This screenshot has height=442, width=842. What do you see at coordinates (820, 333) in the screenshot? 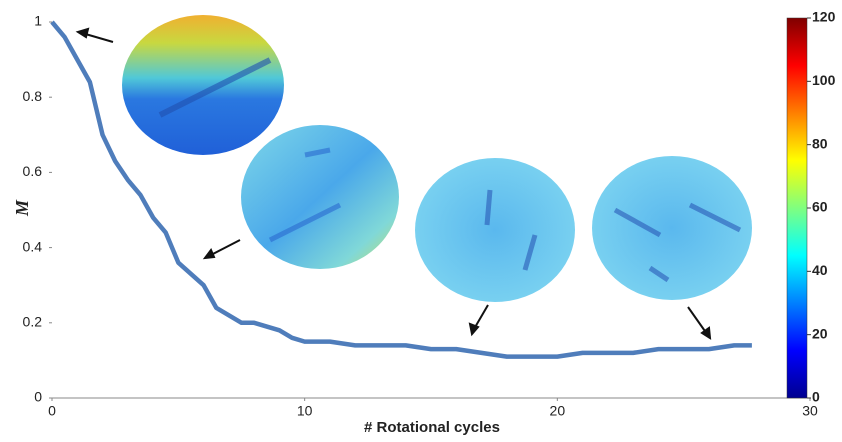
I see `colorbar-tick-label: 20` at bounding box center [820, 333].